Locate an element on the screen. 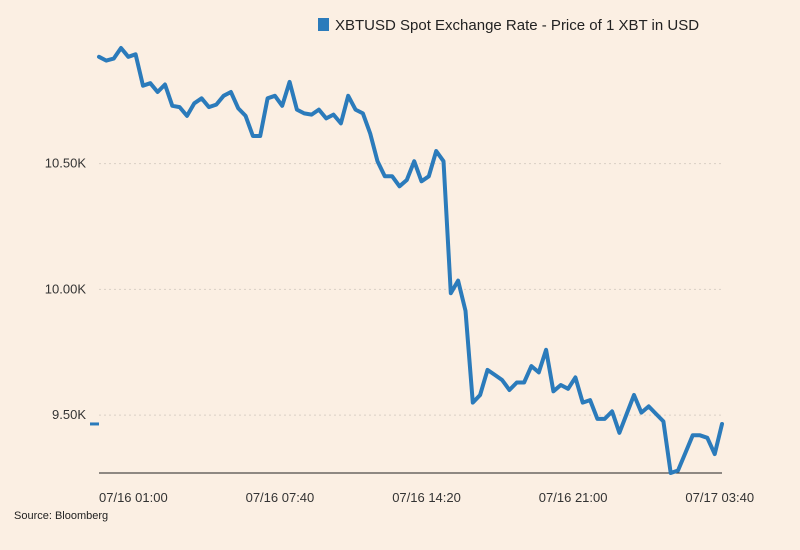 The height and width of the screenshot is (550, 800). legend-swatch is located at coordinates (323, 24).